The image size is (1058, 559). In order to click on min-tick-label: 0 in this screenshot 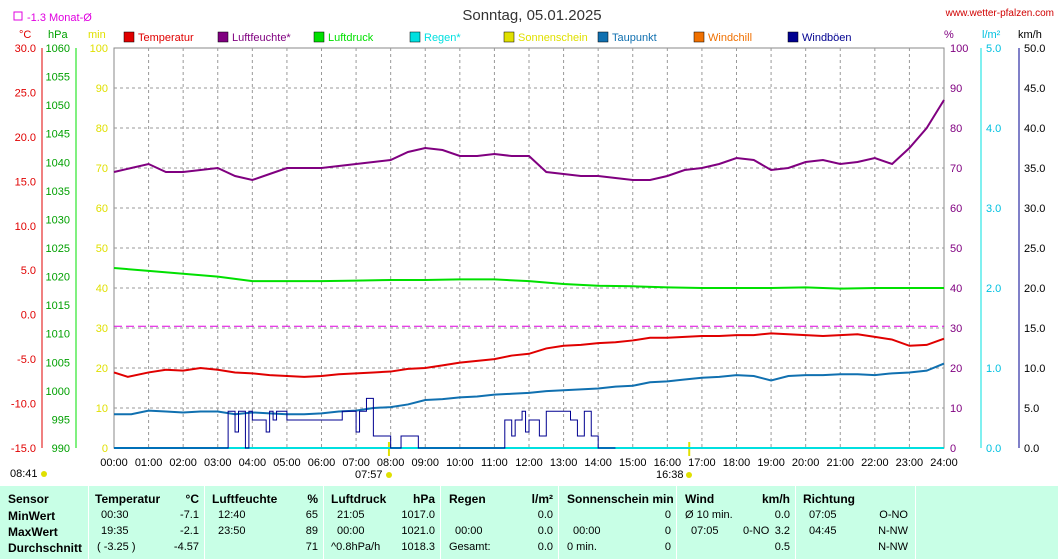, I will do `click(105, 449)`.